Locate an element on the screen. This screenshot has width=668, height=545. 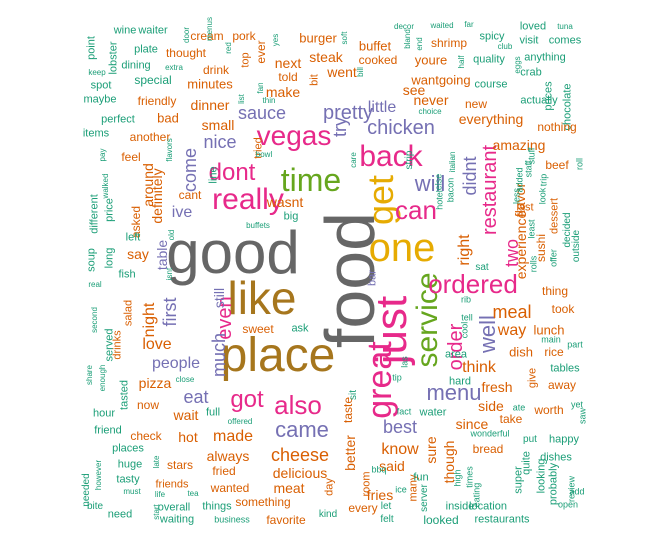
cloud-word-comes: comes is located at coordinates (565, 40).